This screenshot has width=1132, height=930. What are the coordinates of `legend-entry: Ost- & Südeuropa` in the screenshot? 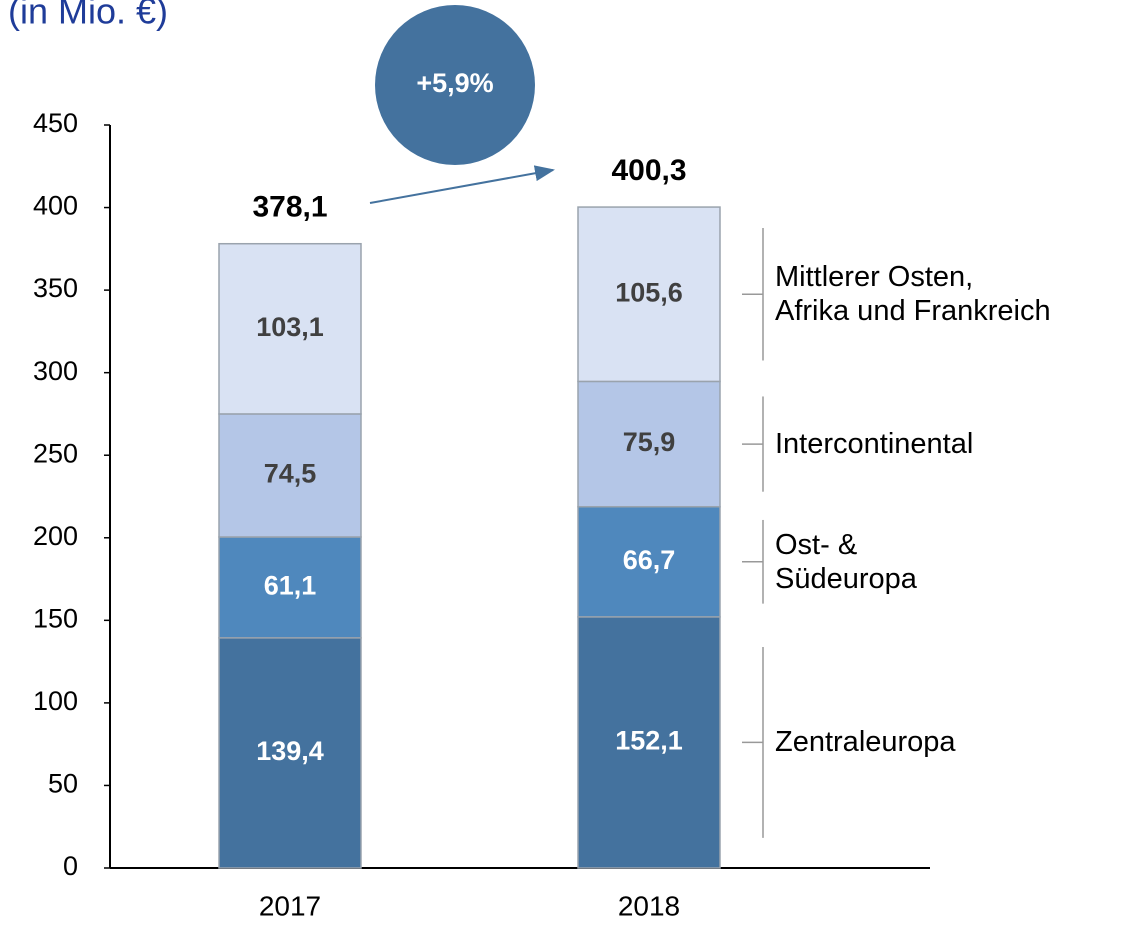 It's located at (846, 561).